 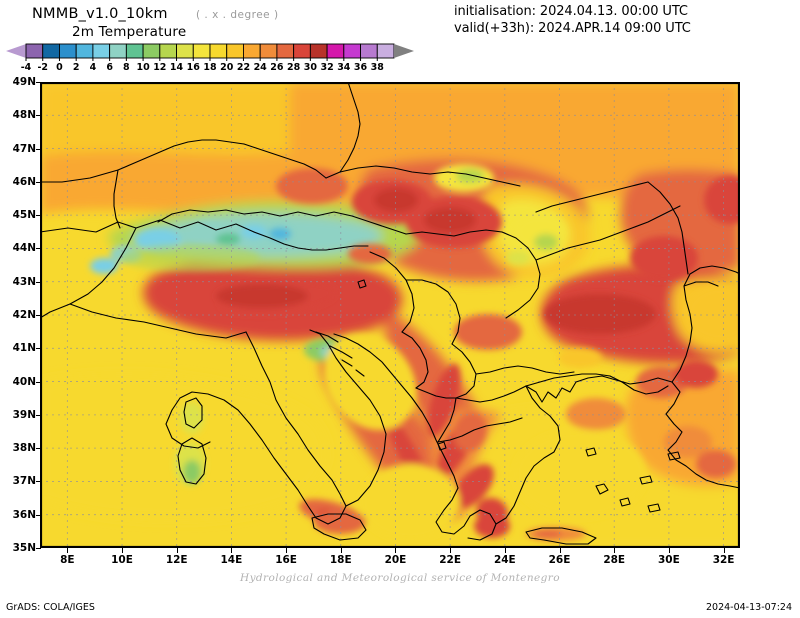 What do you see at coordinates (24, 548) in the screenshot?
I see `lat-tick-label: 35N` at bounding box center [24, 548].